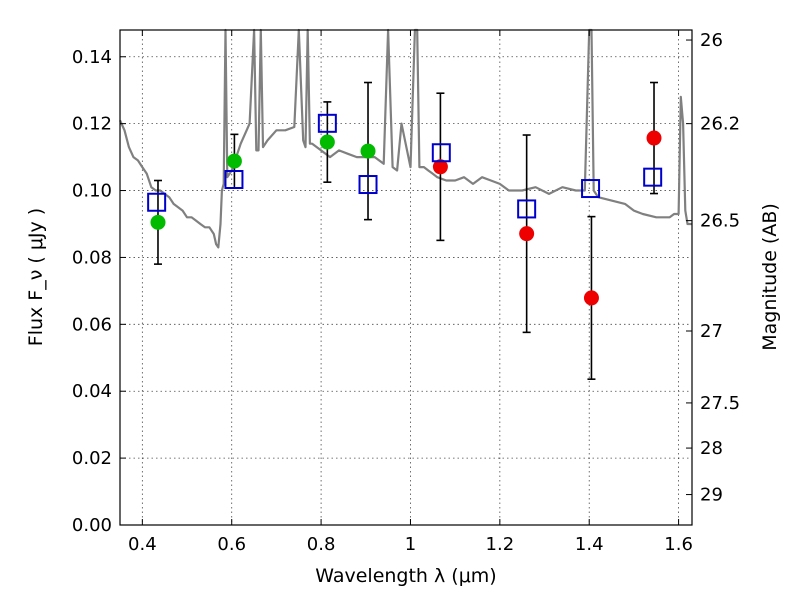 The width and height of the screenshot is (800, 600). What do you see at coordinates (92, 525) in the screenshot?
I see `y-tick-label: 0.00` at bounding box center [92, 525].